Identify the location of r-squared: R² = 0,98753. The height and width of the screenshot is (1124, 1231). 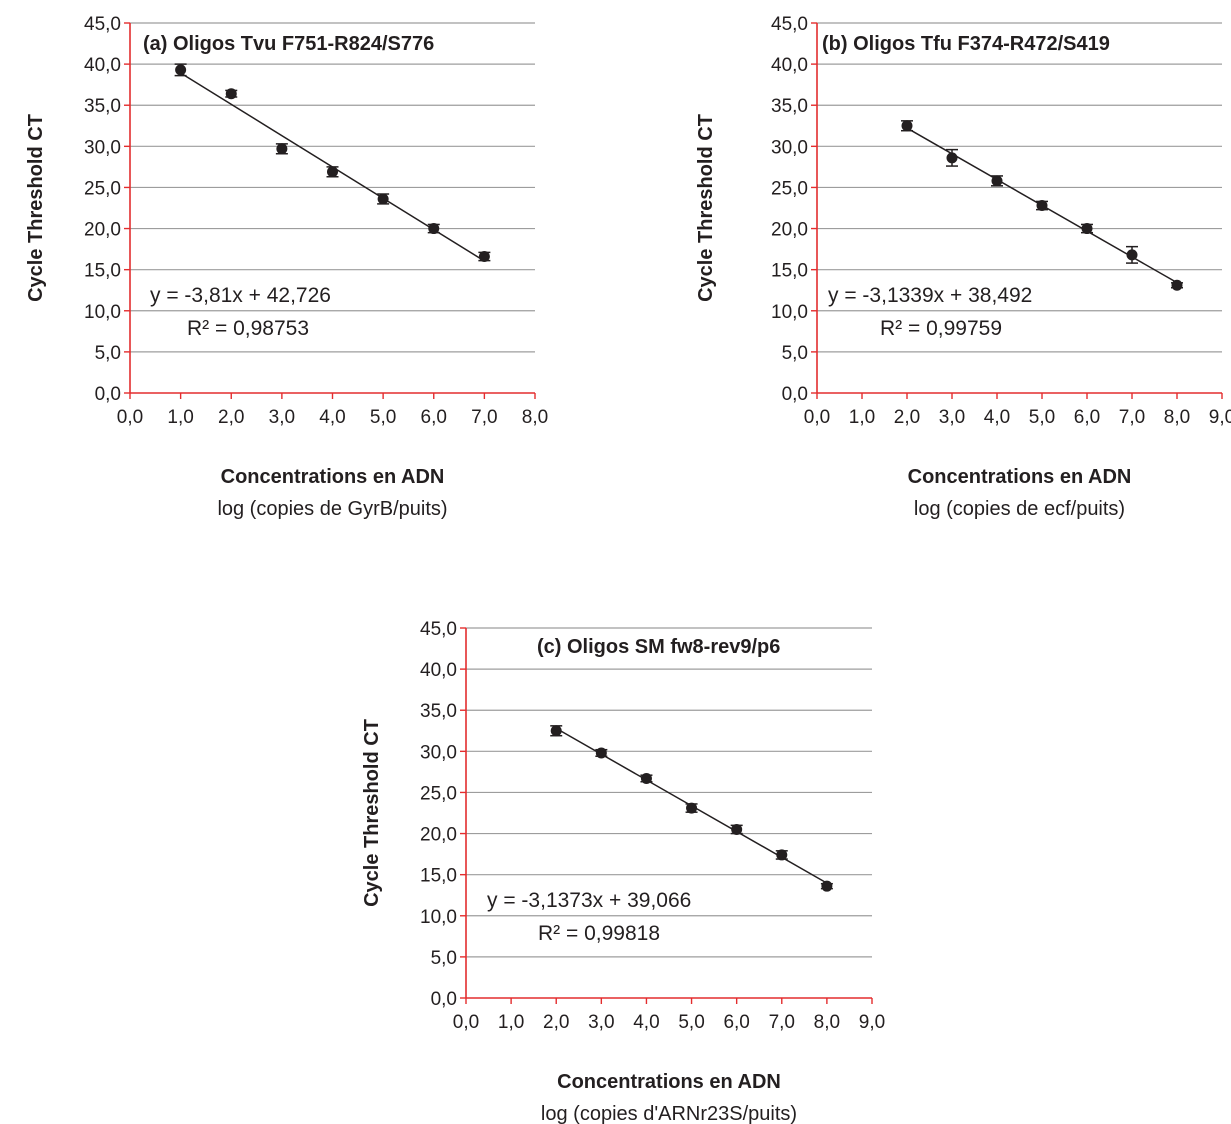
(248, 328).